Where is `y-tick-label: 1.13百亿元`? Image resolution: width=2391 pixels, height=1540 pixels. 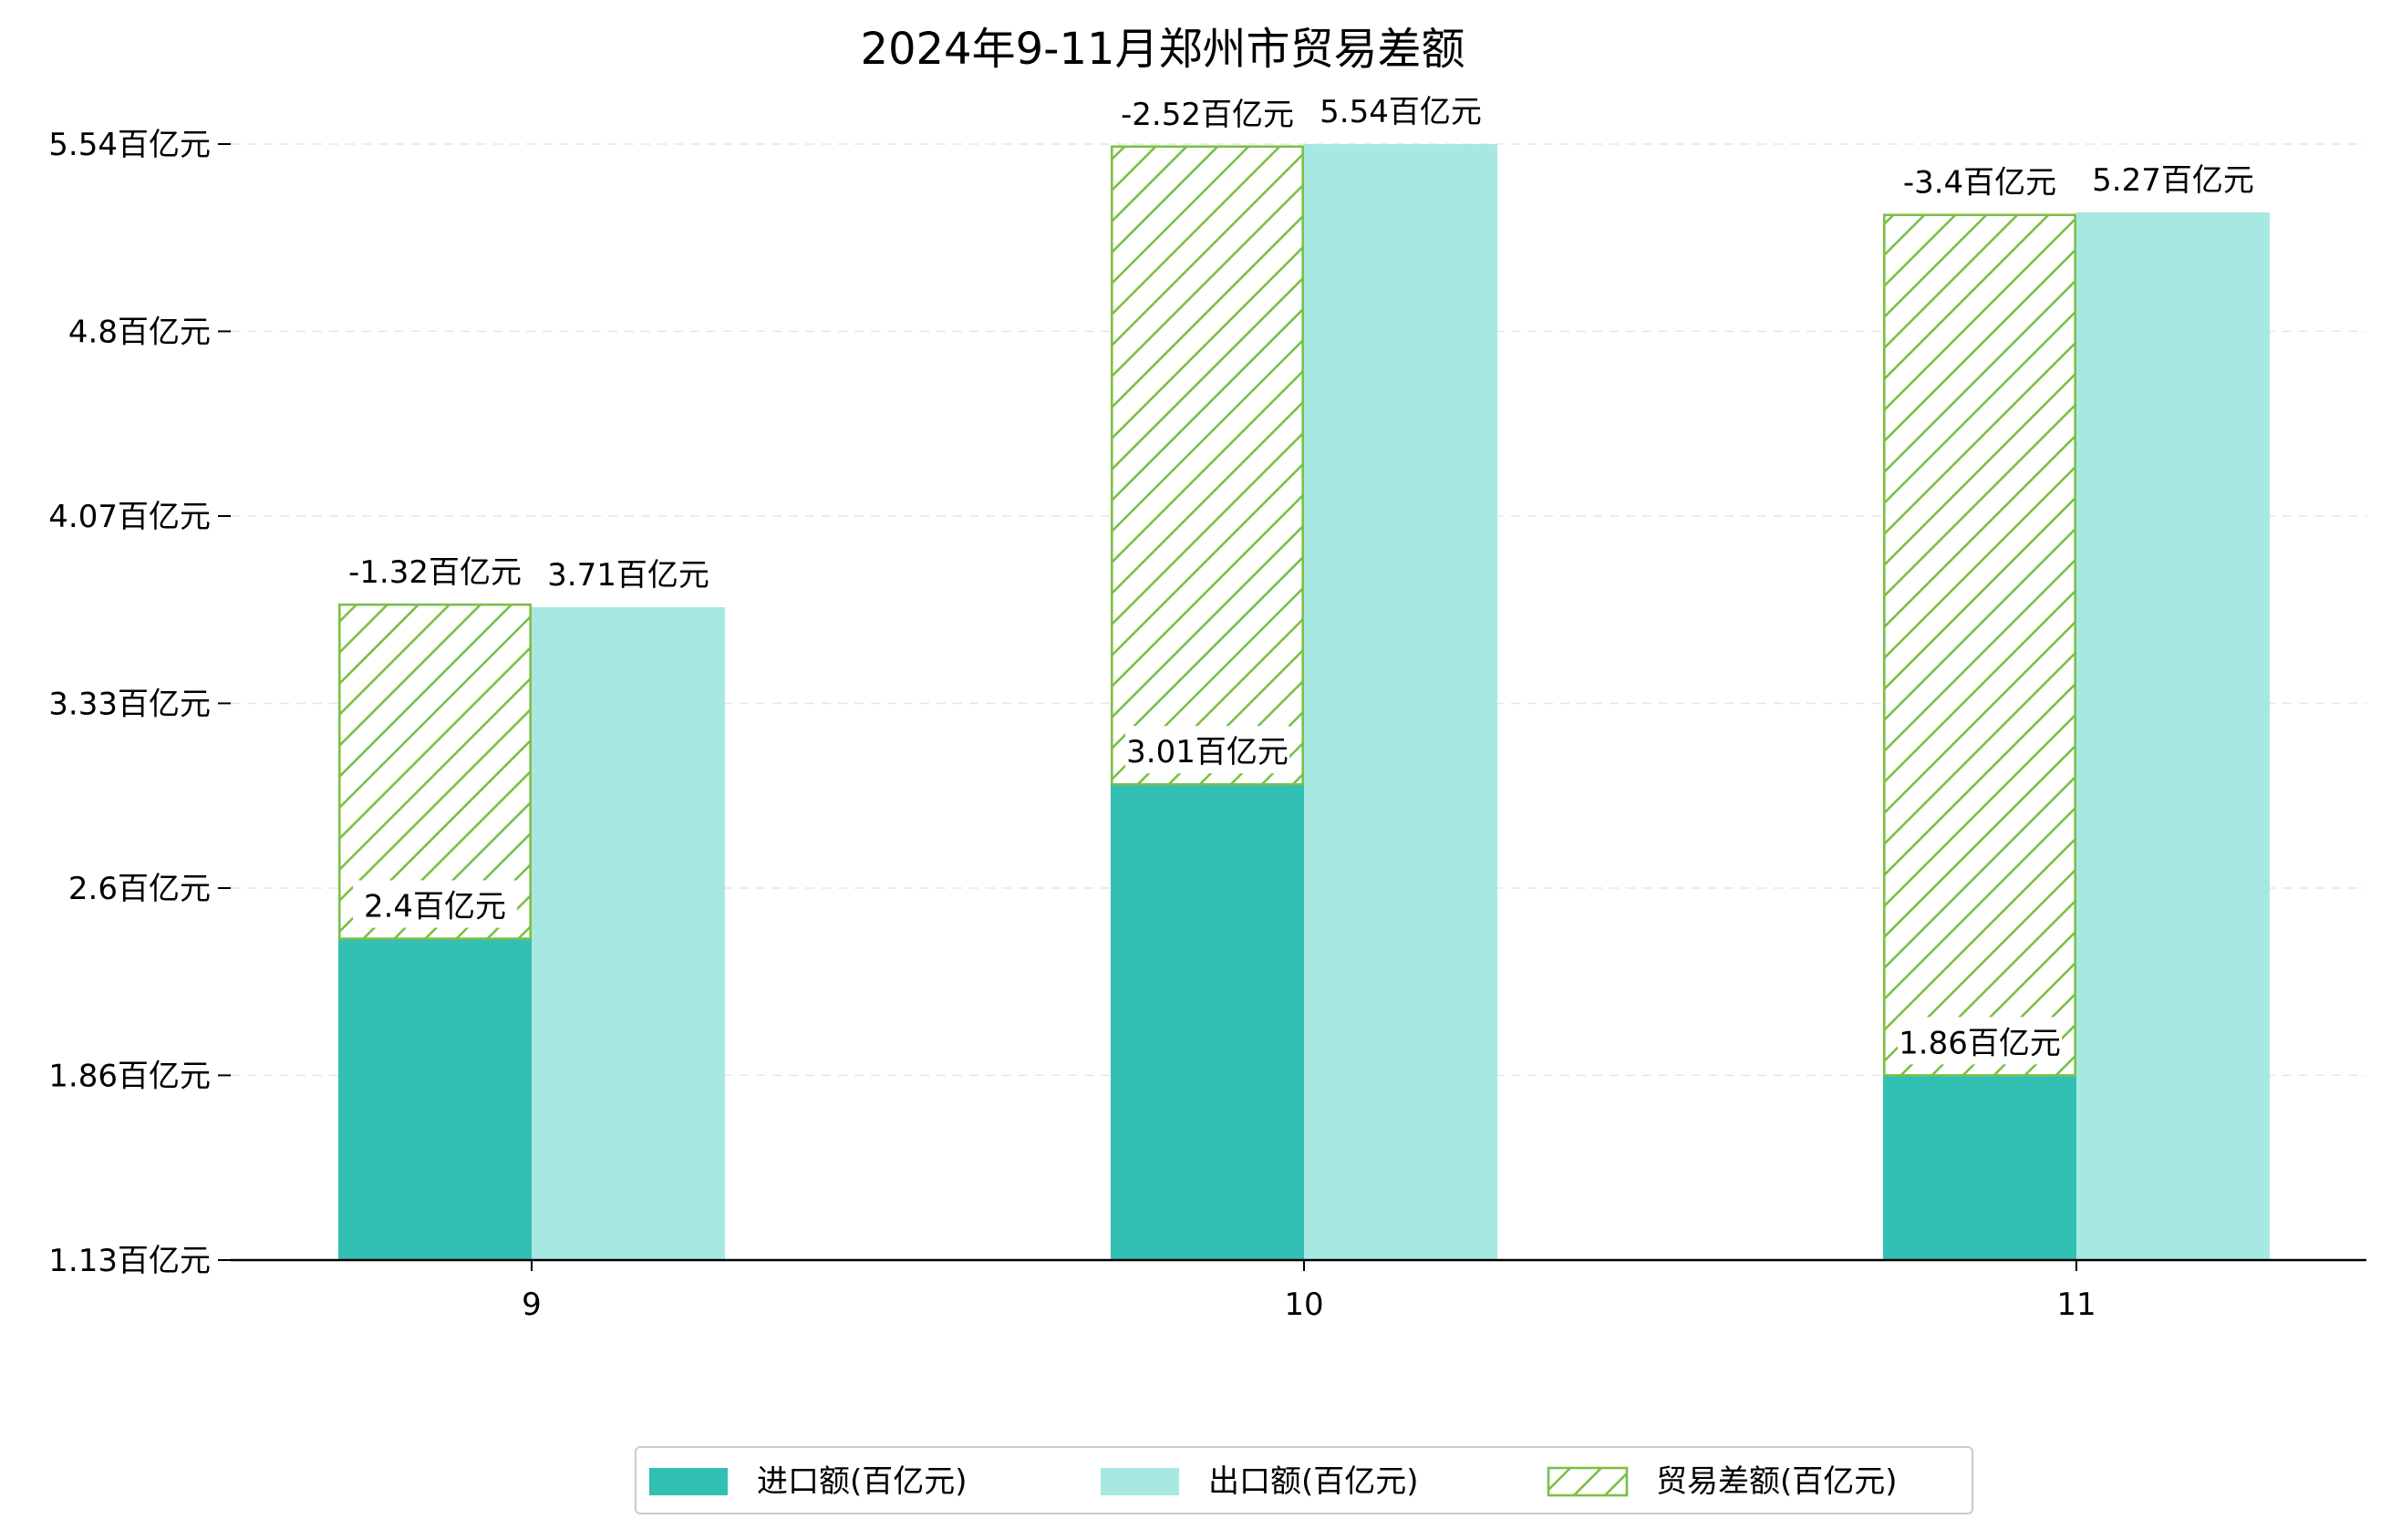 y-tick-label: 1.13百亿元 is located at coordinates (129, 1261).